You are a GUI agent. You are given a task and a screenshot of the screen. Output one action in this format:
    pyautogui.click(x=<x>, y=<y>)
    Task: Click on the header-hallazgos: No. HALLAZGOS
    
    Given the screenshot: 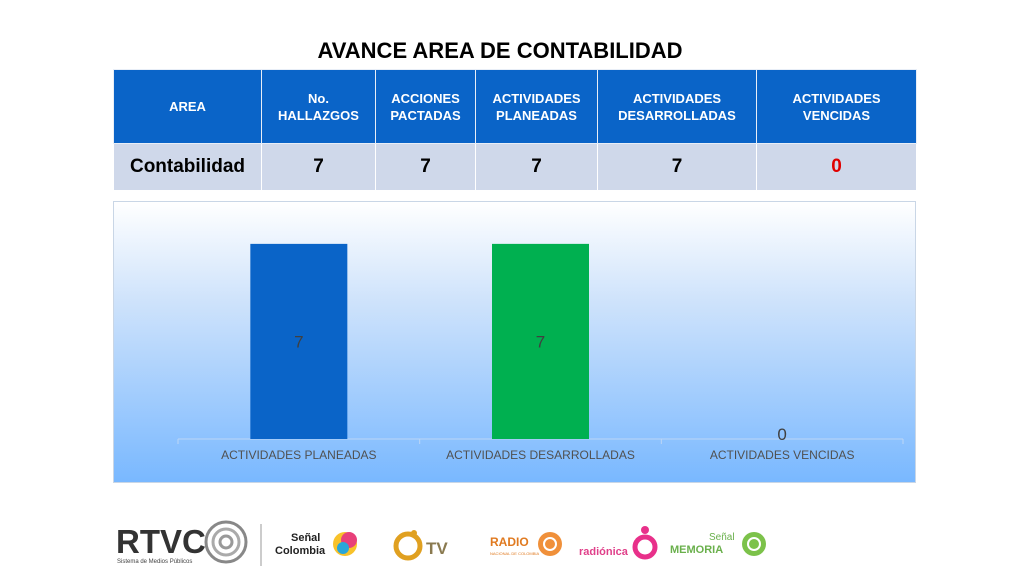 What is the action you would take?
    pyautogui.click(x=318, y=106)
    